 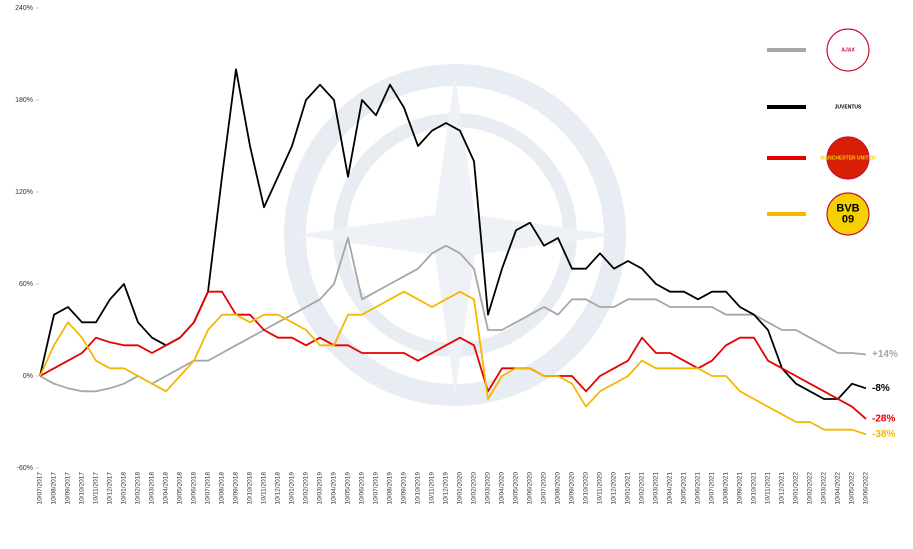 I want to click on legend-logo: MANCHESTER UNITED, so click(x=848, y=158).